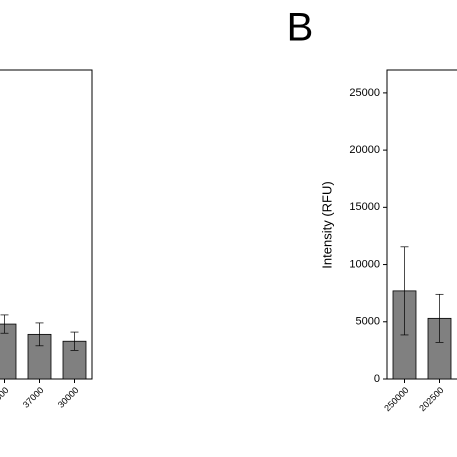 Image resolution: width=457 pixels, height=457 pixels. I want to click on x-tick-label: 30000, so click(68, 397).